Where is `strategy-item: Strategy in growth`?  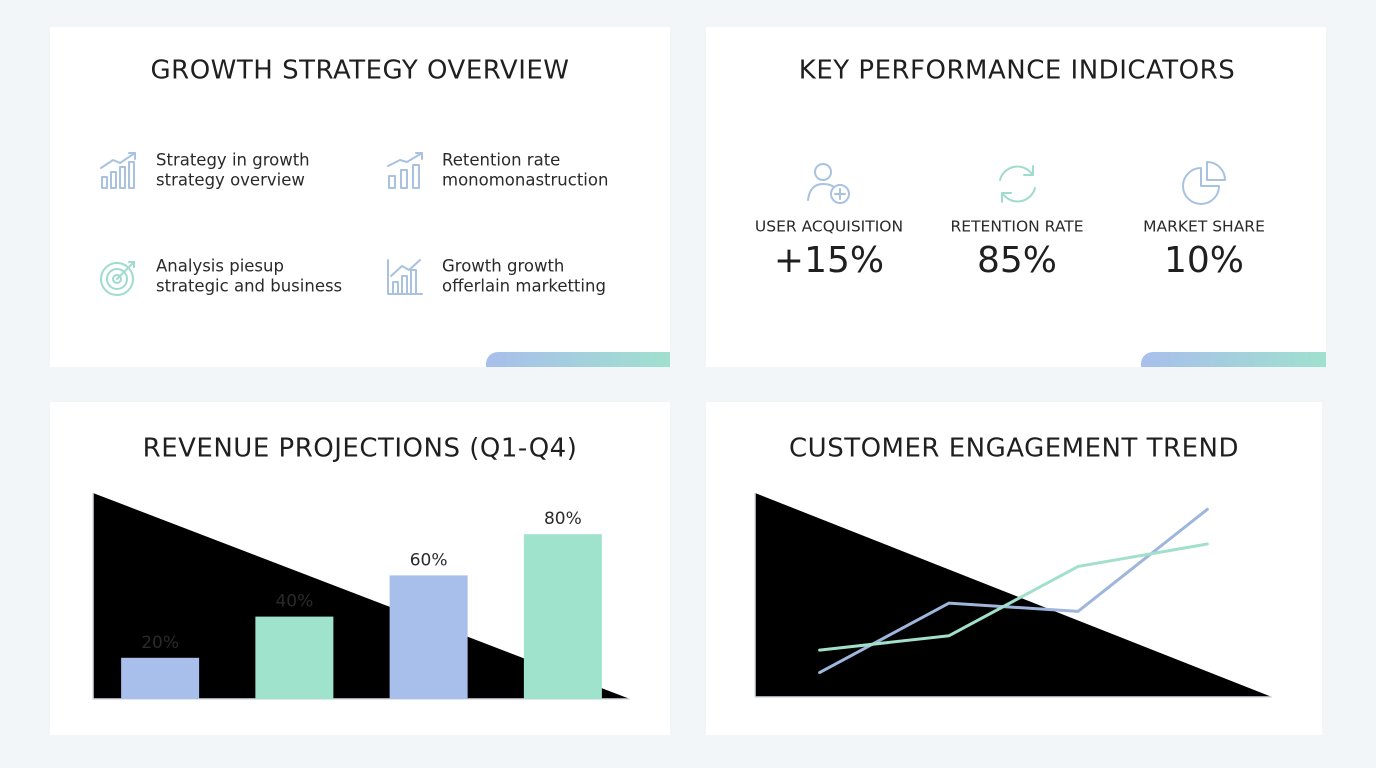
strategy-item: Strategy in growth is located at coordinates (233, 160).